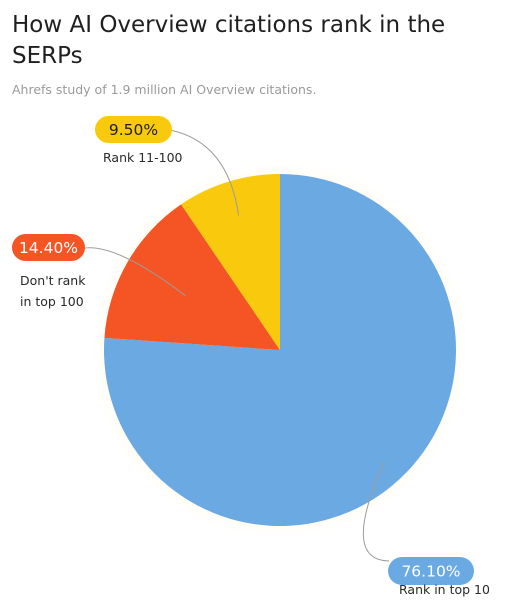 The height and width of the screenshot is (609, 518). I want to click on category-label-1: Don't rank in top 100, so click(53, 291).